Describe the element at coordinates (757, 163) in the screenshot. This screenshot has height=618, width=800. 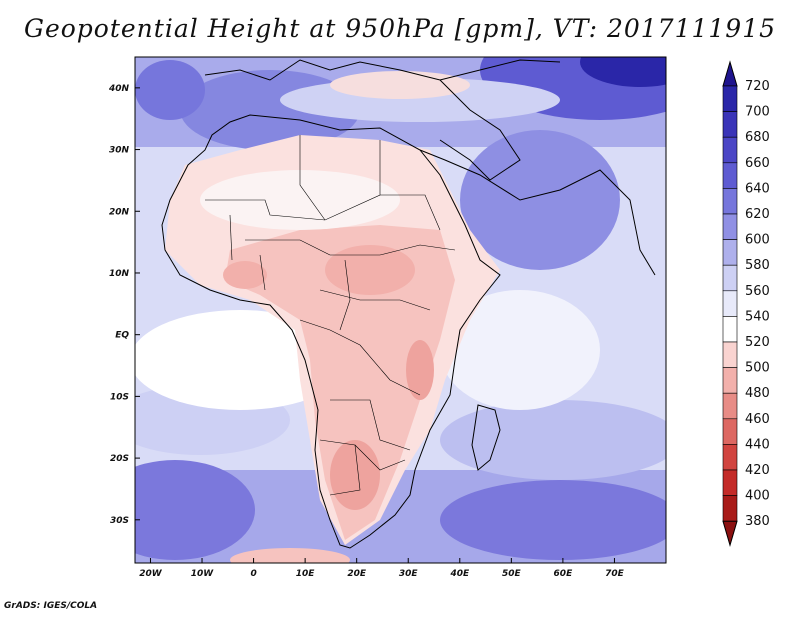
I see `colorbar-label: 660` at that location.